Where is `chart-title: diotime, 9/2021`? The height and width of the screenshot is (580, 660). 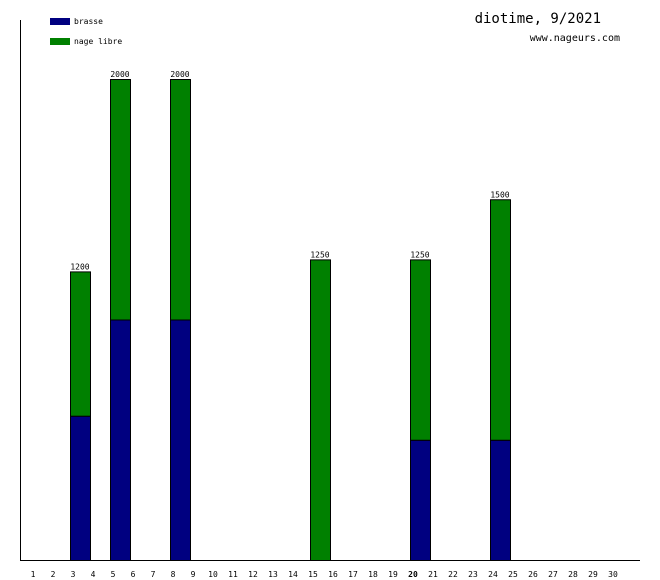 chart-title: diotime, 9/2021 is located at coordinates (538, 19).